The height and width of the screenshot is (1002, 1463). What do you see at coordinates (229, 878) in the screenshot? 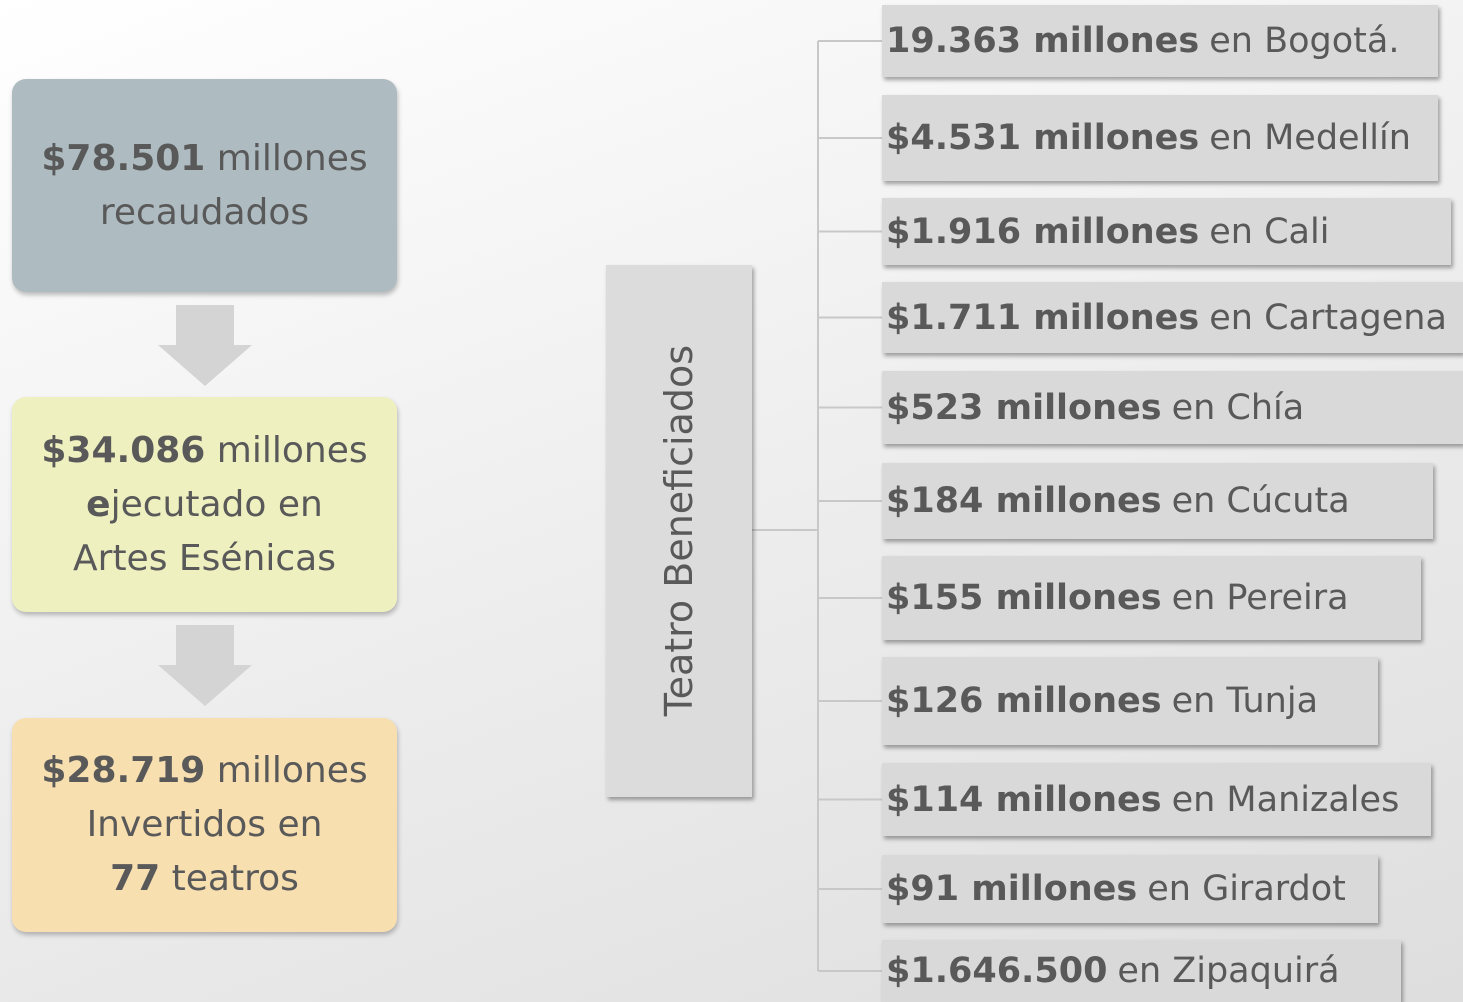
I see `flow-text: teatros` at bounding box center [229, 878].